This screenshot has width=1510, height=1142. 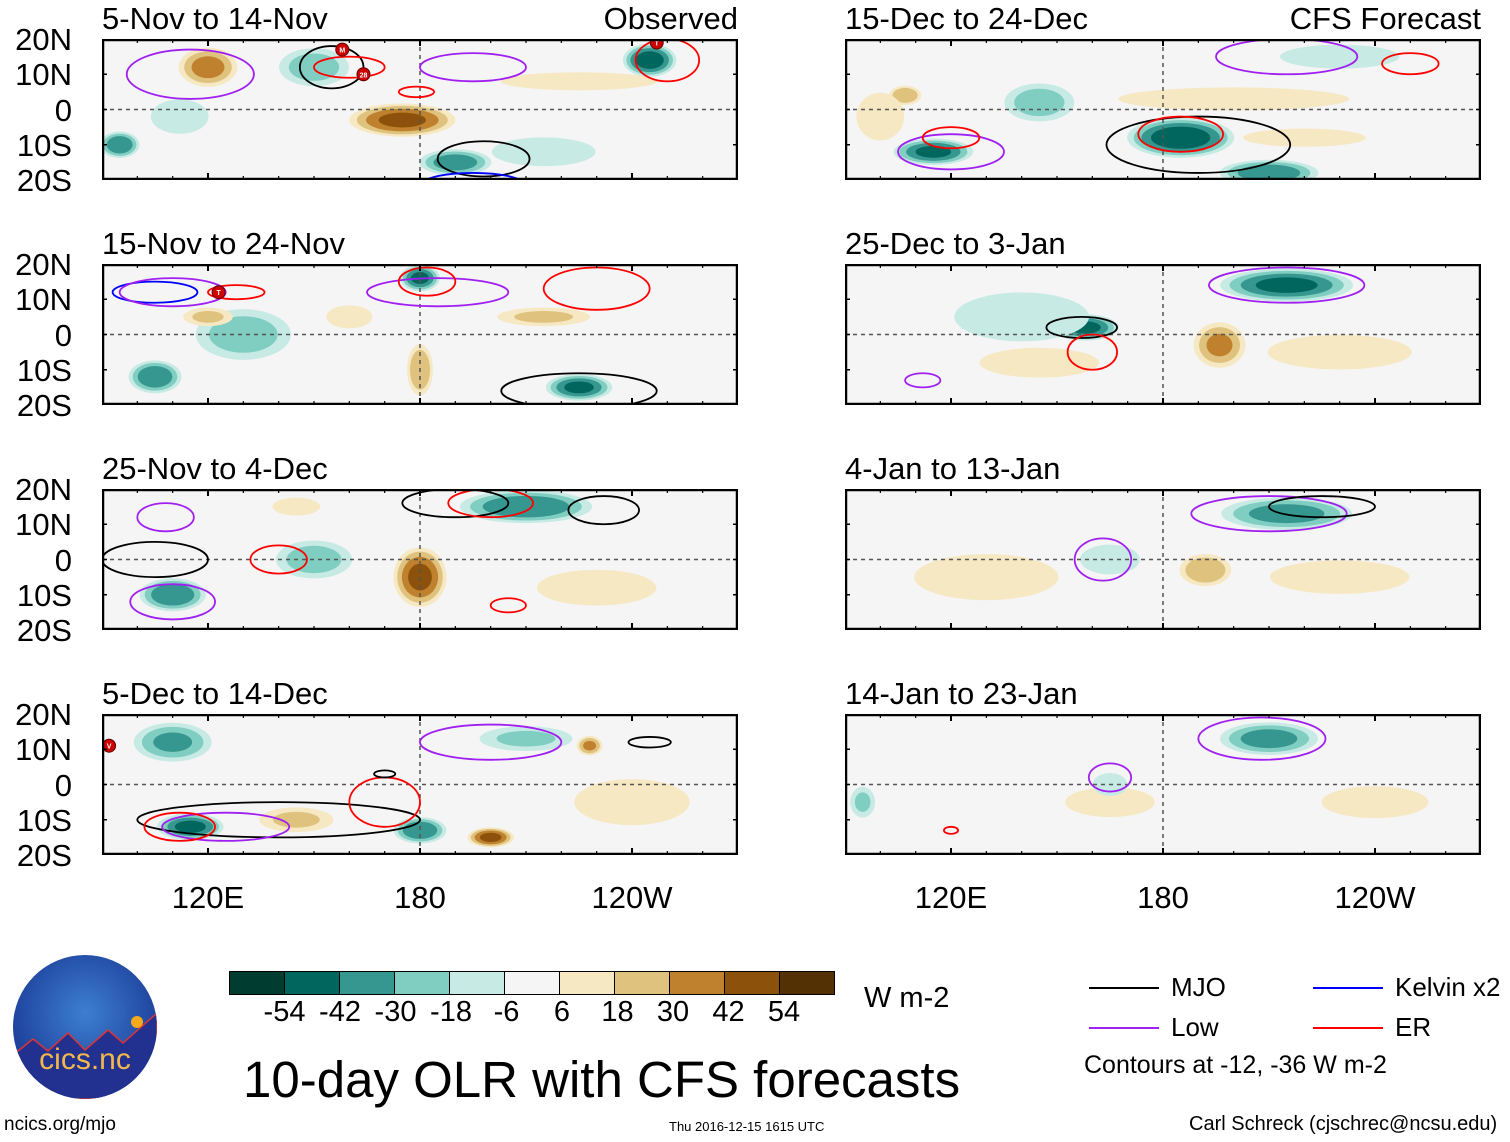 What do you see at coordinates (784, 1012) in the screenshot?
I see `colorbar-tick-label: 54` at bounding box center [784, 1012].